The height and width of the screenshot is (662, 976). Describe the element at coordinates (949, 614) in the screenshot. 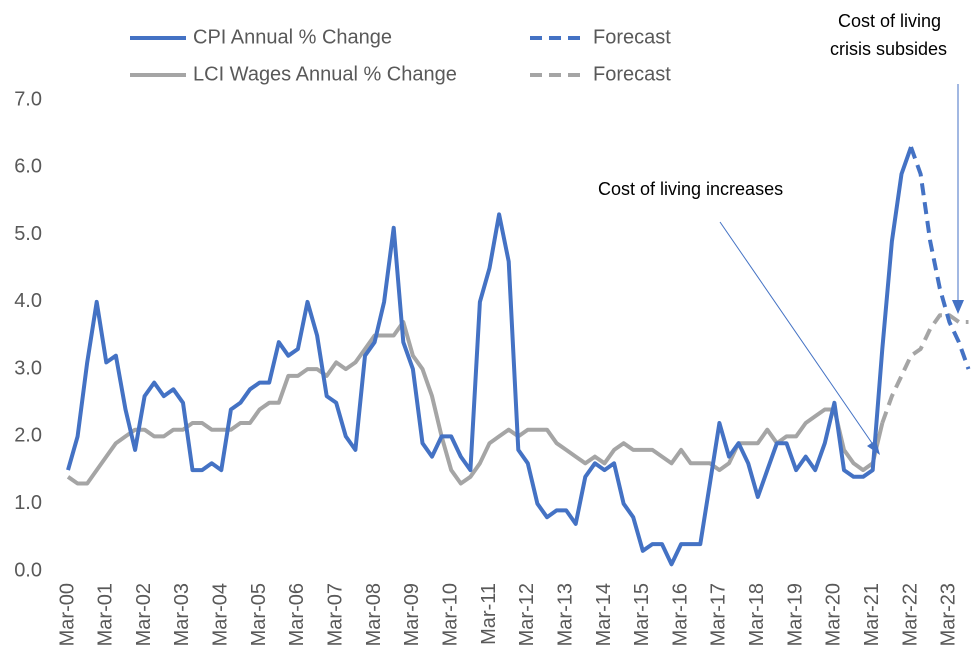

I see `x-tick-label: Mar-23` at that location.